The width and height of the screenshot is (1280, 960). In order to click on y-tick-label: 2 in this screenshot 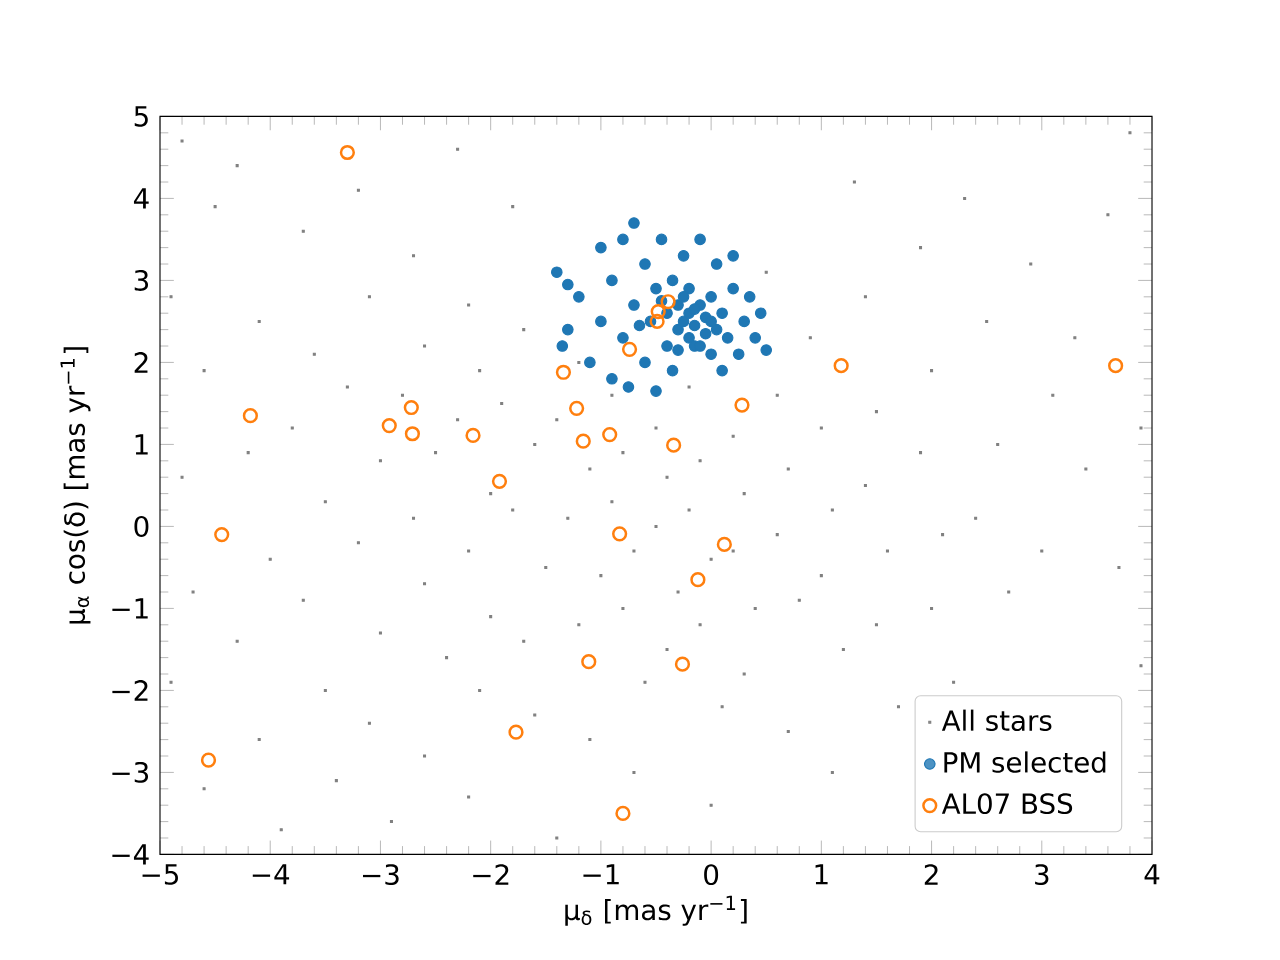, I will do `click(141, 362)`.